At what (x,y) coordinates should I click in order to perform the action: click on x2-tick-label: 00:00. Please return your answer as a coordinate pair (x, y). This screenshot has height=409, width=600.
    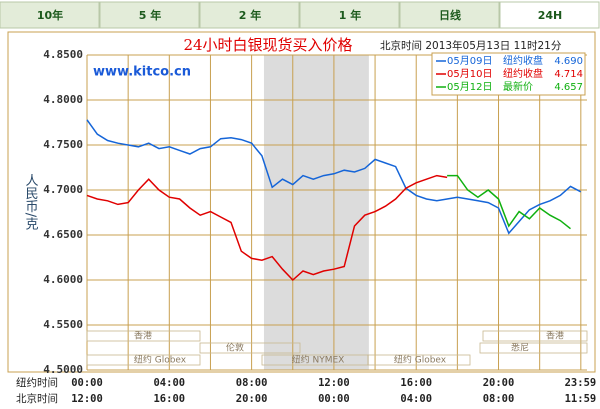
    Looking at the image, I should click on (334, 399).